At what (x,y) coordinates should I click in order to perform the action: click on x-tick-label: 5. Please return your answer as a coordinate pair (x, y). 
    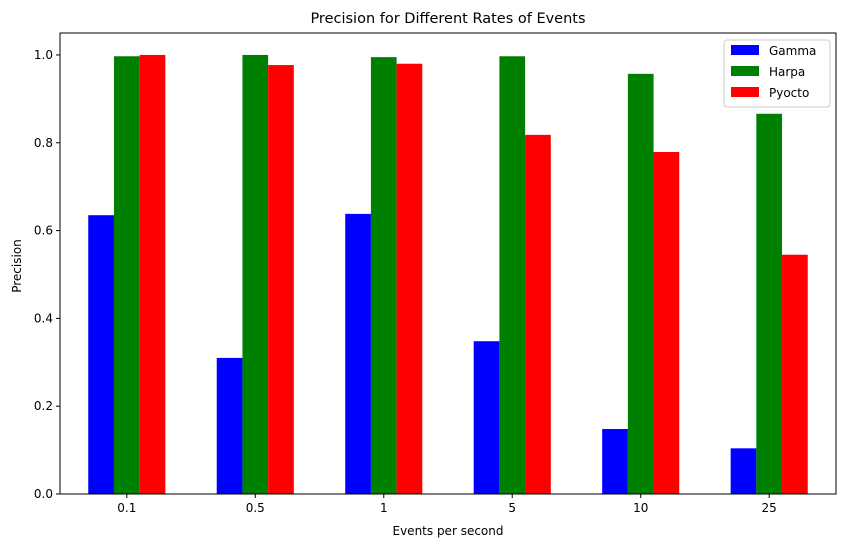
    Looking at the image, I should click on (512, 508).